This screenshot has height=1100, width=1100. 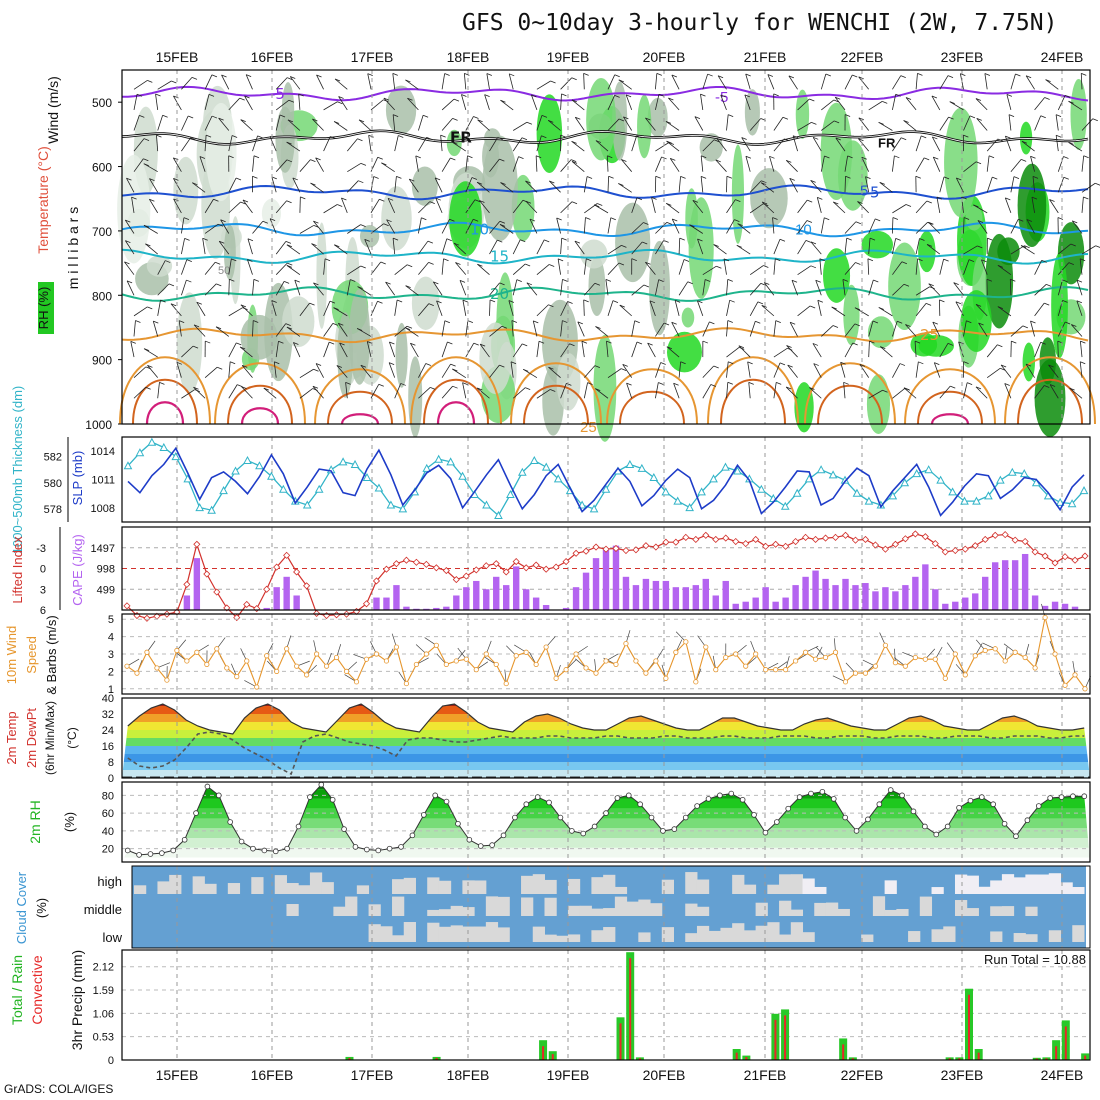 I want to click on slp-tick-label: 1008, so click(x=103, y=509).